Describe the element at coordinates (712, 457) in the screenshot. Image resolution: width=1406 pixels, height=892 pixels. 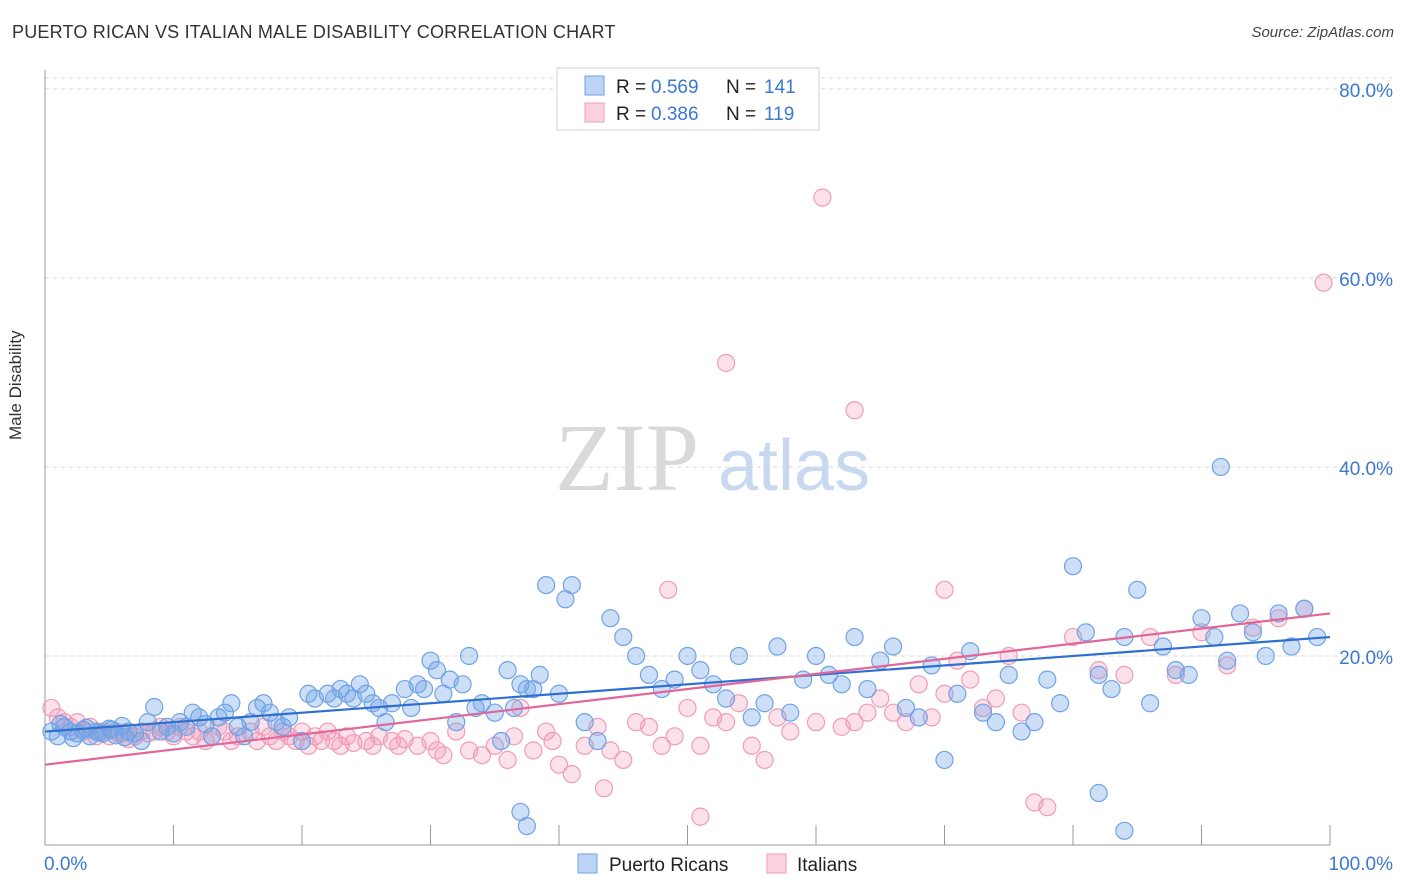
I see `watermark: ZIP atlas` at that location.